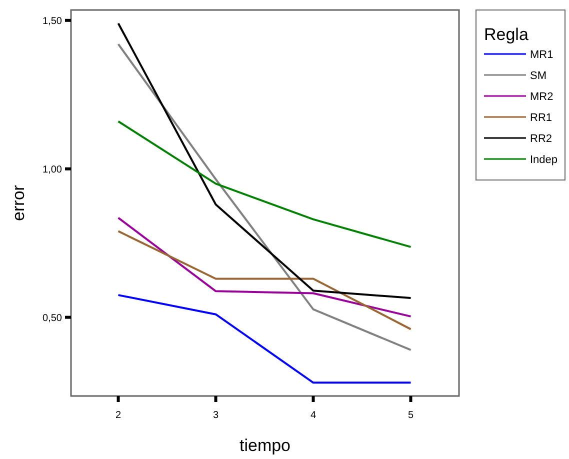 The width and height of the screenshot is (569, 459). What do you see at coordinates (52, 318) in the screenshot?
I see `y-tick-label: 0,50` at bounding box center [52, 318].